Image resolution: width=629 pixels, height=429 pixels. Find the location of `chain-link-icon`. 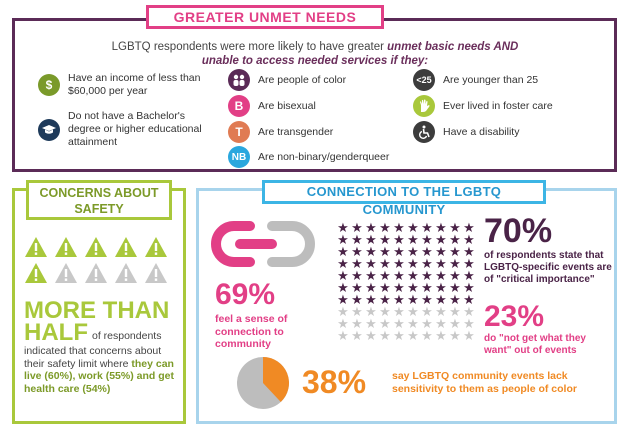

chain-link-icon is located at coordinates (263, 244).